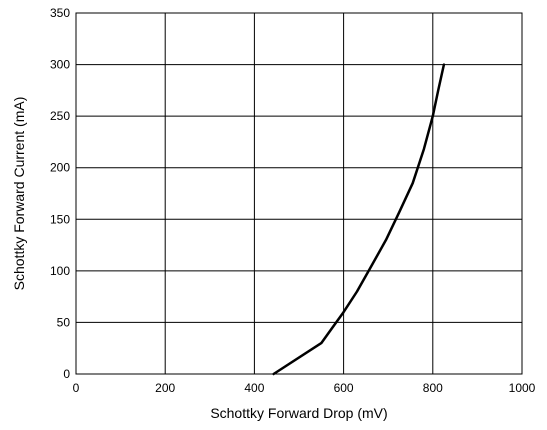  I want to click on x-axis-label: Schottky Forward Drop (mV), so click(298, 413).